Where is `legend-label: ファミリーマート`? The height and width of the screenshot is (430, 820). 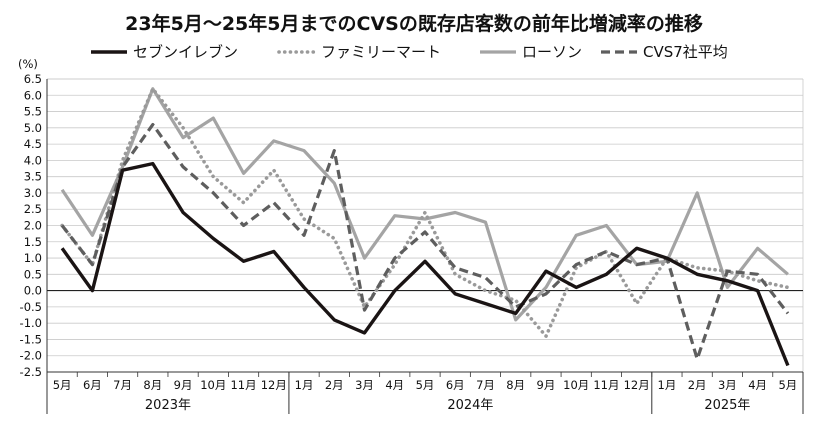 legend-label: ファミリーマート is located at coordinates (381, 52).